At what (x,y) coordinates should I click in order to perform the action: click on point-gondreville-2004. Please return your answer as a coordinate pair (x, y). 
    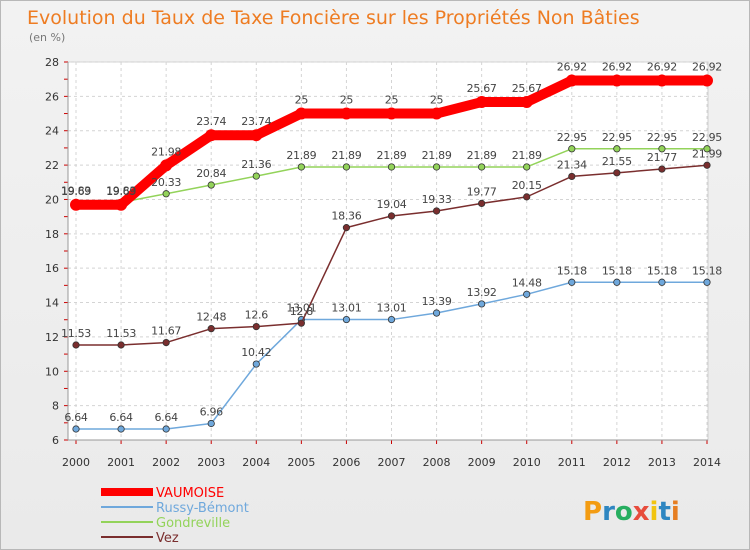
    Looking at the image, I should click on (256, 176).